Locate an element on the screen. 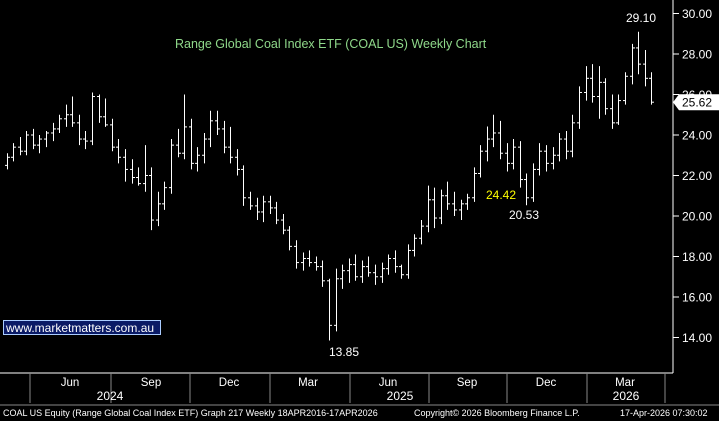  y-tick-label: 22.00 is located at coordinates (697, 176).